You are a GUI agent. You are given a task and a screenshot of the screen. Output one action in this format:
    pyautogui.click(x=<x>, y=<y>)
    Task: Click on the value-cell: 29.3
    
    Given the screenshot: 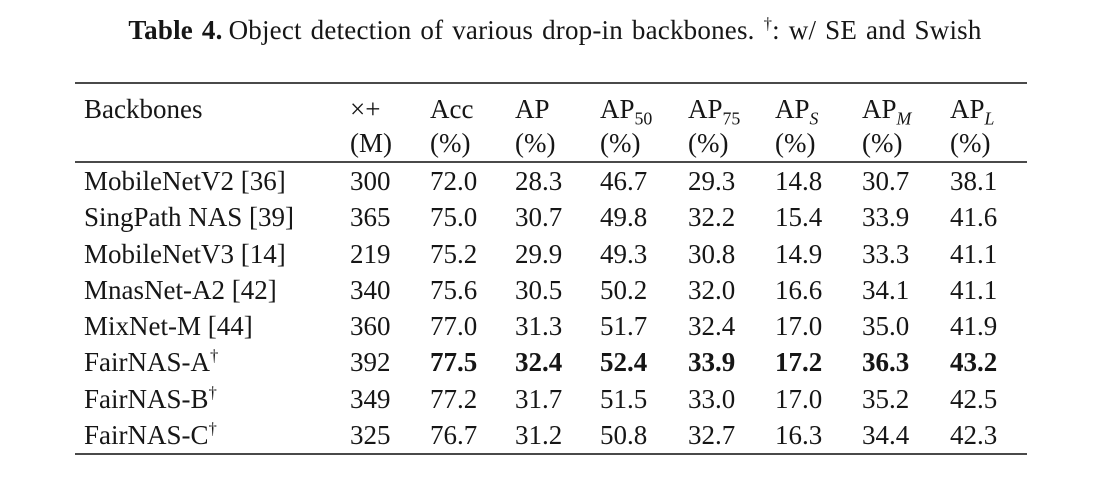 What is the action you would take?
    pyautogui.click(x=712, y=181)
    